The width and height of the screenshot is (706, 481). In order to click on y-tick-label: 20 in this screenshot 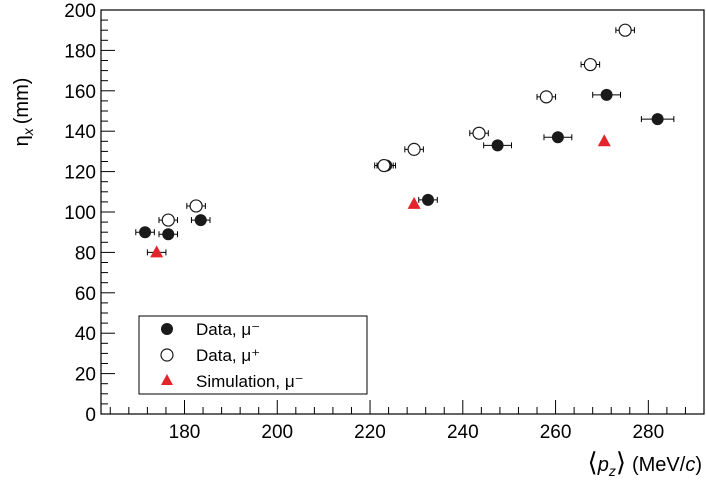, I will do `click(85, 375)`.